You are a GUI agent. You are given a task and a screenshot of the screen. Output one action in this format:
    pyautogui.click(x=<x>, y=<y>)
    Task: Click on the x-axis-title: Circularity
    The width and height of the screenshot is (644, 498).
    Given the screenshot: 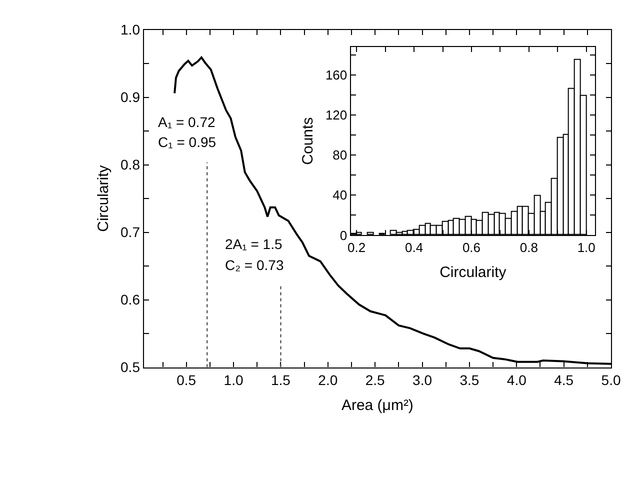 What is the action you would take?
    pyautogui.click(x=473, y=272)
    